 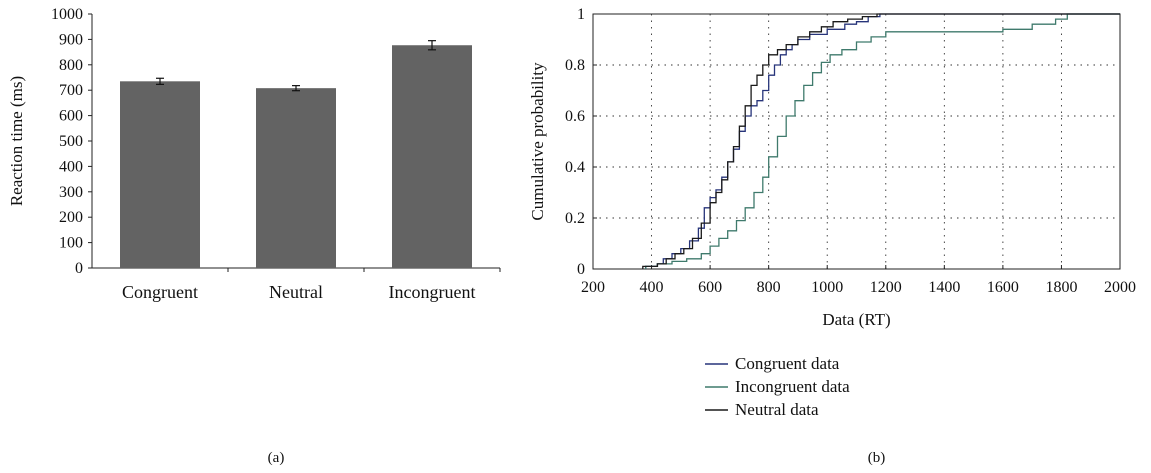 I want to click on bar-chart-y-tick-label: 0, so click(x=79, y=268).